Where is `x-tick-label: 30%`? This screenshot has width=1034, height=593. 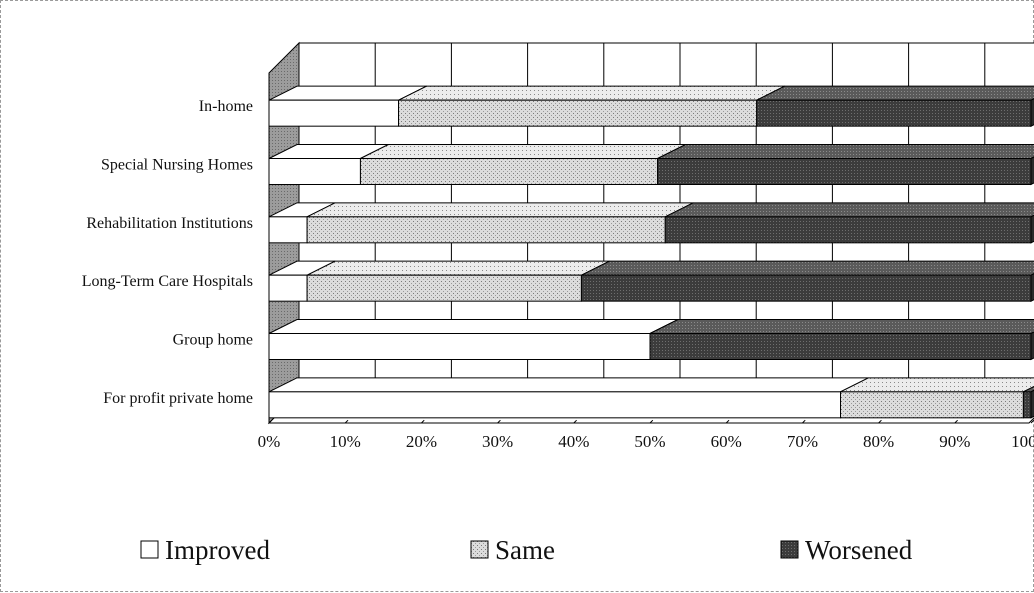 x-tick-label: 30% is located at coordinates (497, 441).